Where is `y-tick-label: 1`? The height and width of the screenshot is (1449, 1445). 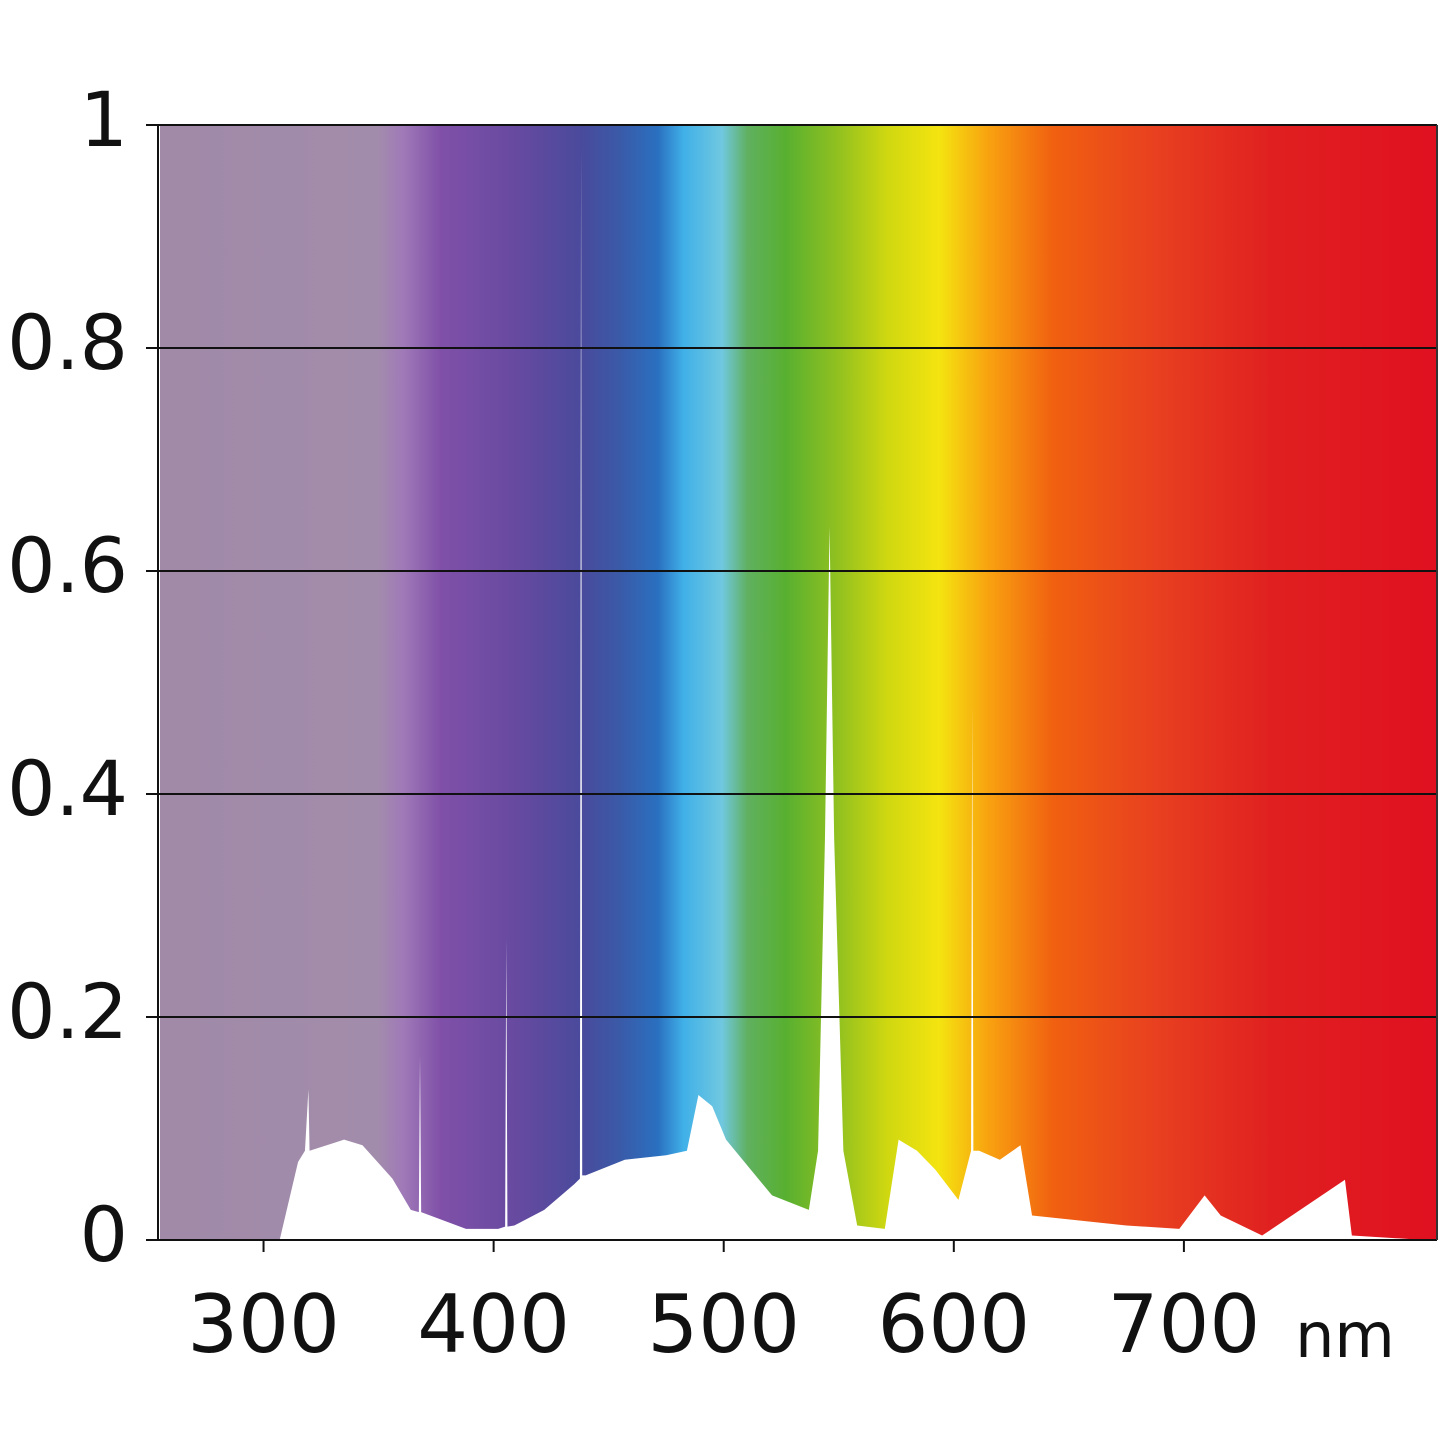
y-tick-label: 1 is located at coordinates (104, 119).